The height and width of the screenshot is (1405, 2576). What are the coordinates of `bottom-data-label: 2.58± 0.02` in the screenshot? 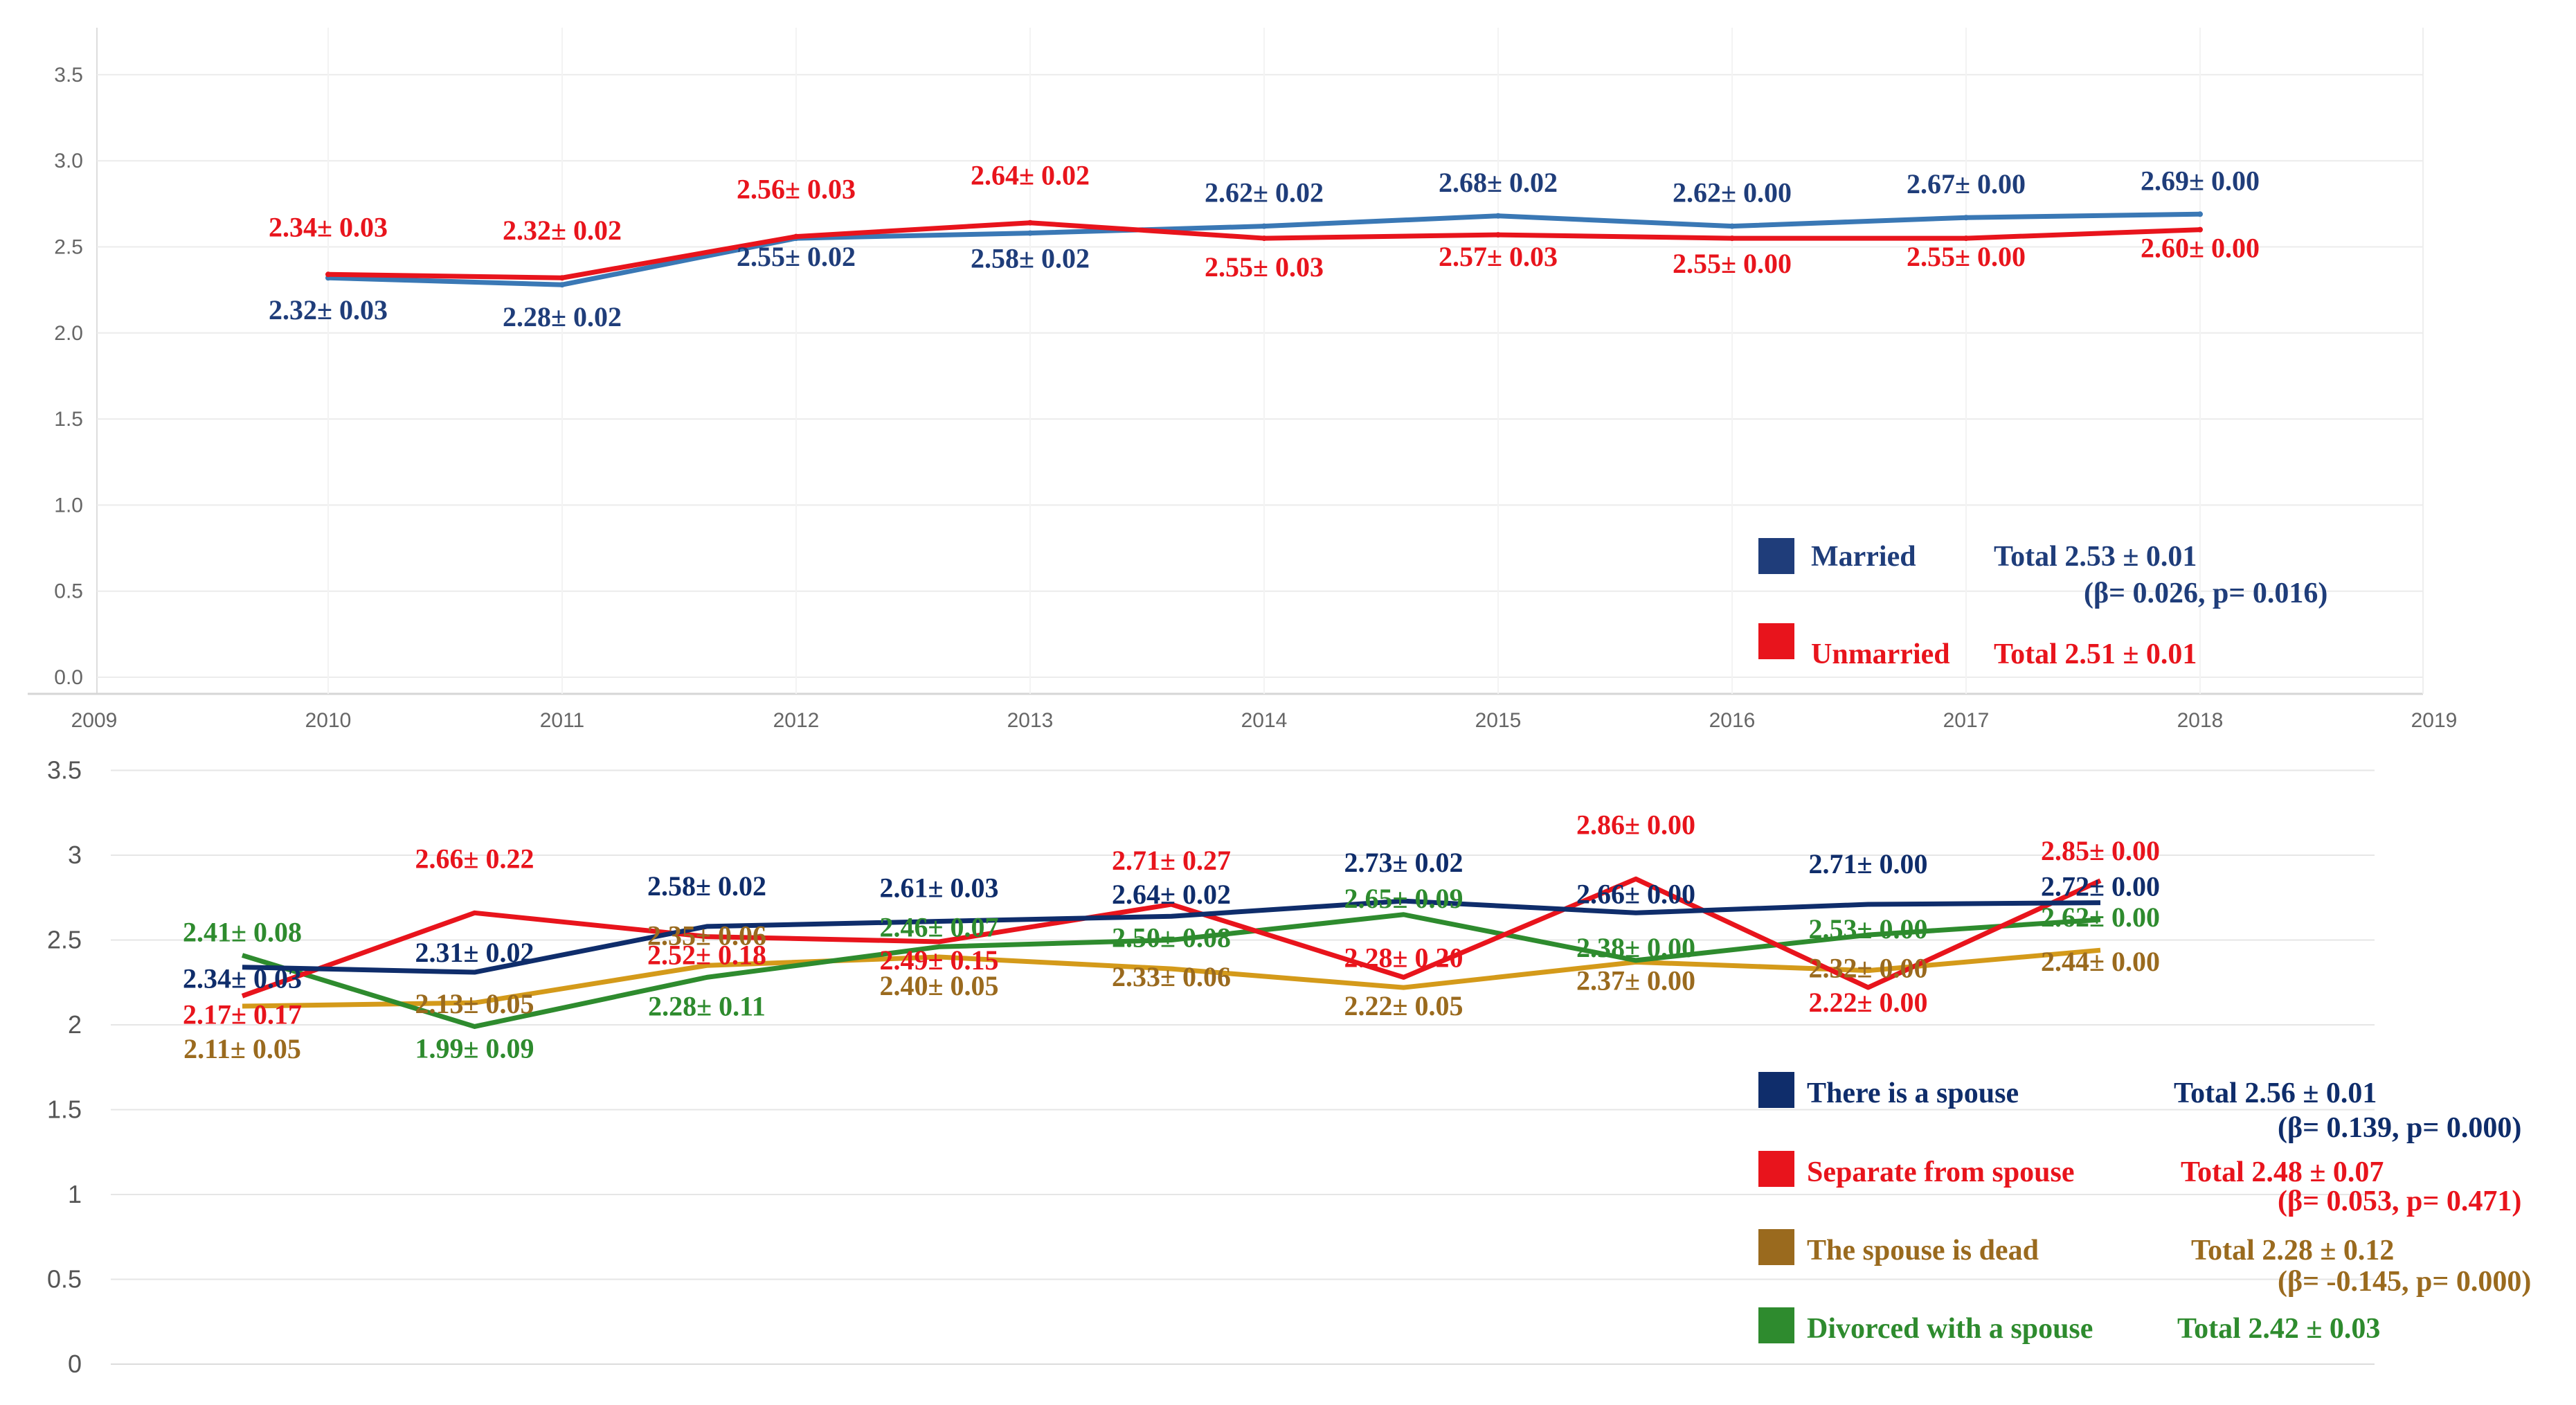 It's located at (706, 886).